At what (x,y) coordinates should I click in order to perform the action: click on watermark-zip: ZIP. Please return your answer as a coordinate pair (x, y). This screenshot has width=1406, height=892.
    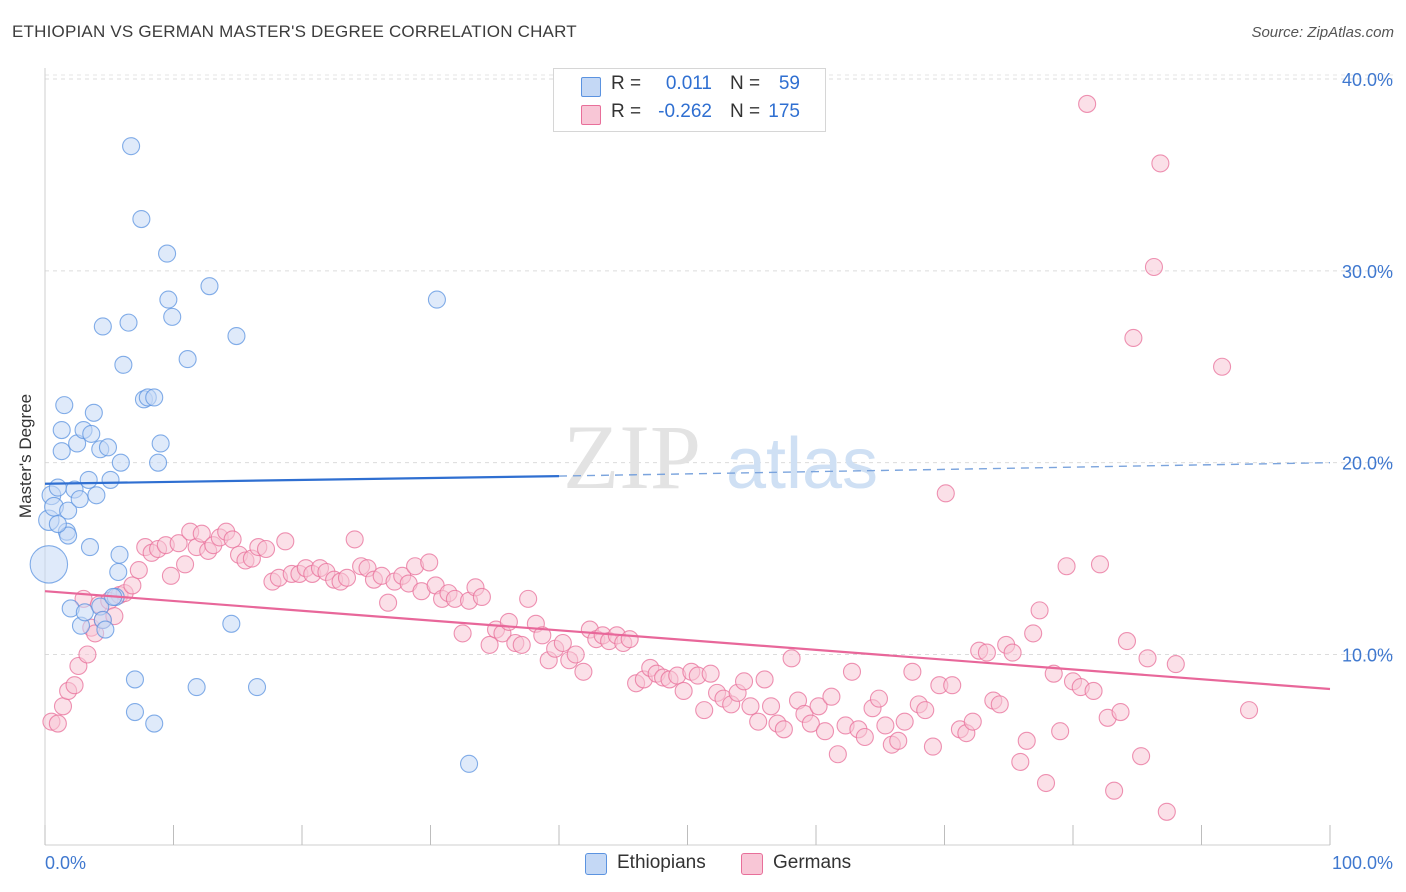
    Looking at the image, I should click on (632, 457).